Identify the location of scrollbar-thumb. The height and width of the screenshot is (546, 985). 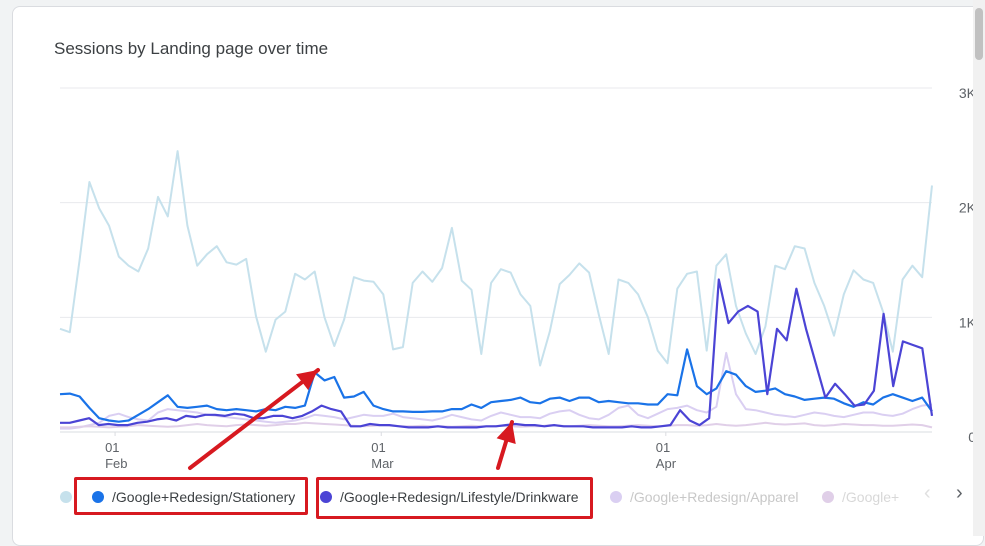
(979, 34).